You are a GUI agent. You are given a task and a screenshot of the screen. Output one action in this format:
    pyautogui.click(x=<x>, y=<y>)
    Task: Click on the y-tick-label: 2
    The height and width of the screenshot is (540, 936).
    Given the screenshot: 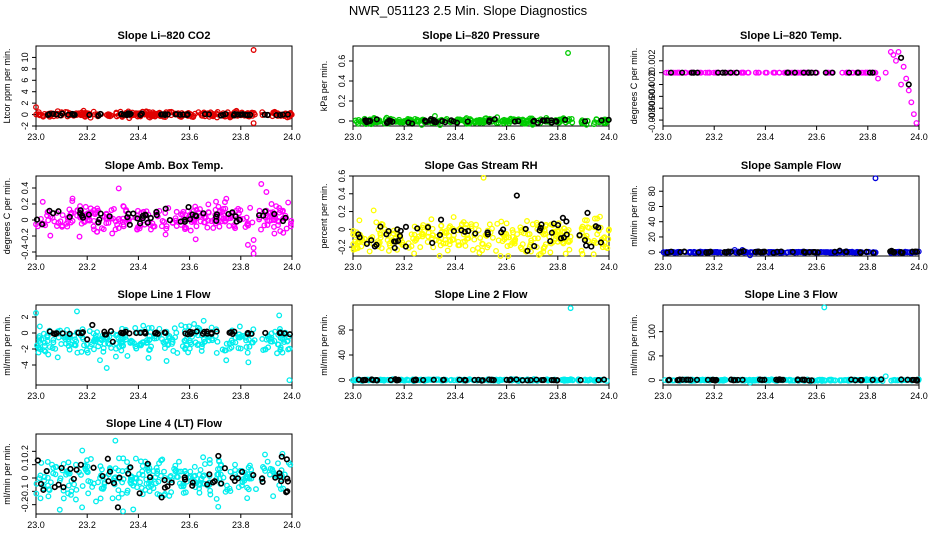 What is the action you would take?
    pyautogui.click(x=25, y=103)
    